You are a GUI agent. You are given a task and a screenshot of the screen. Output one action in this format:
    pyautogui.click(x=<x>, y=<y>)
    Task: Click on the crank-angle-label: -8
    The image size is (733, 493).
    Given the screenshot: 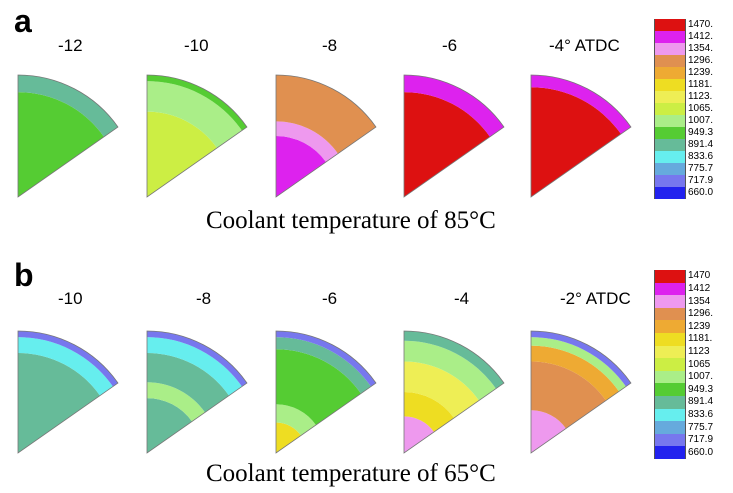 What is the action you would take?
    pyautogui.click(x=204, y=298)
    